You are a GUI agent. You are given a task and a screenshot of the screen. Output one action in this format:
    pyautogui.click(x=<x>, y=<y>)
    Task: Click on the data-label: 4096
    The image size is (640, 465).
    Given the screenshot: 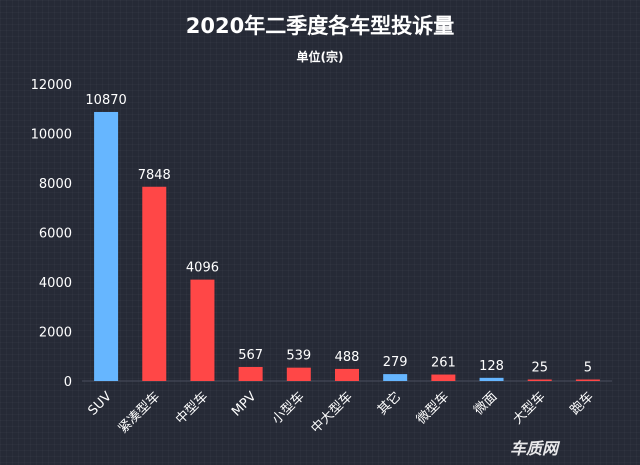 What is the action you would take?
    pyautogui.click(x=202, y=268)
    